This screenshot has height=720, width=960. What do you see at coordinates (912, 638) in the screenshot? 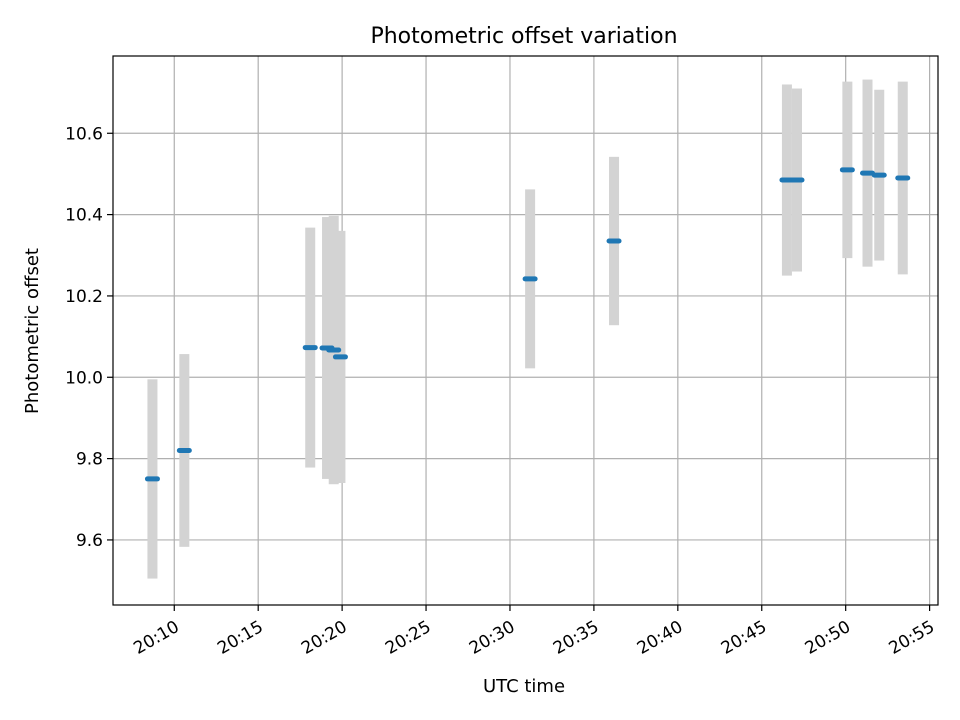
I see `x-tick-label: 20:55` at bounding box center [912, 638].